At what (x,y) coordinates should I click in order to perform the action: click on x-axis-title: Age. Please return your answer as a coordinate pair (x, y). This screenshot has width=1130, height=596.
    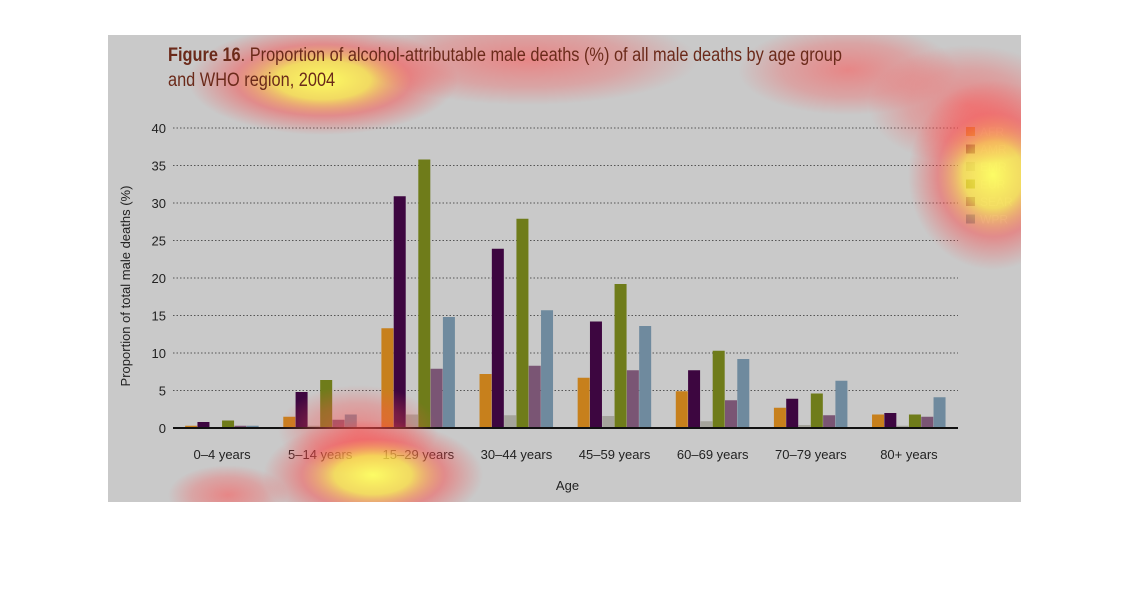
    Looking at the image, I should click on (567, 485).